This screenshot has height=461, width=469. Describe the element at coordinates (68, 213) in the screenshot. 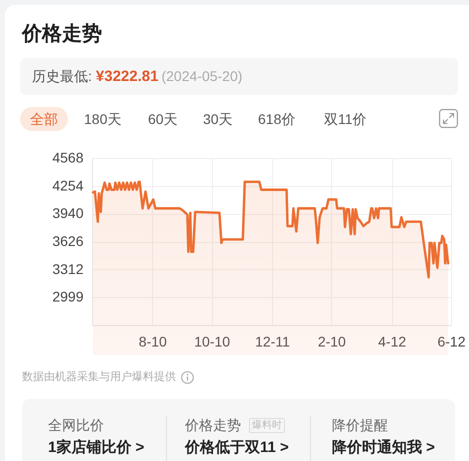

I see `y-tick-label: 3940` at that location.